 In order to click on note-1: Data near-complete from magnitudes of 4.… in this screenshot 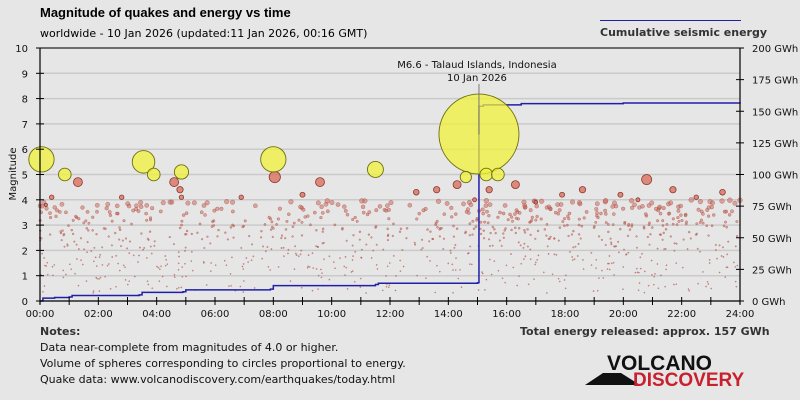, I will do `click(189, 347)`.